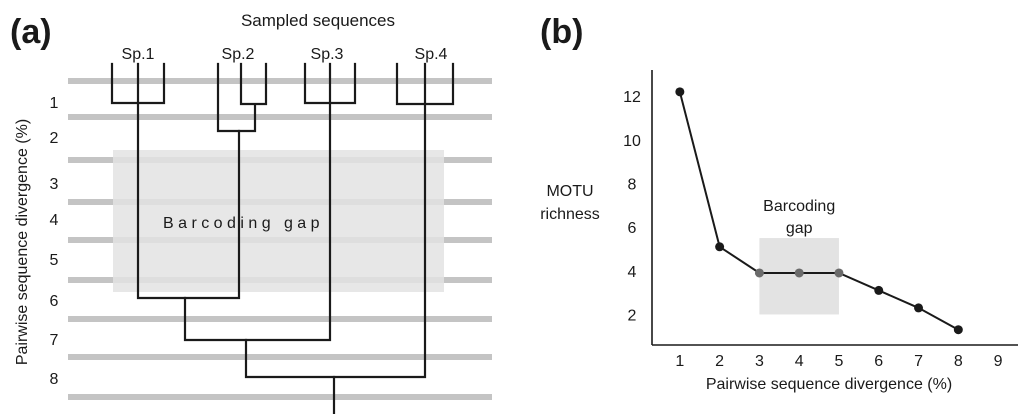  I want to click on level-label-8: 8, so click(54, 379).